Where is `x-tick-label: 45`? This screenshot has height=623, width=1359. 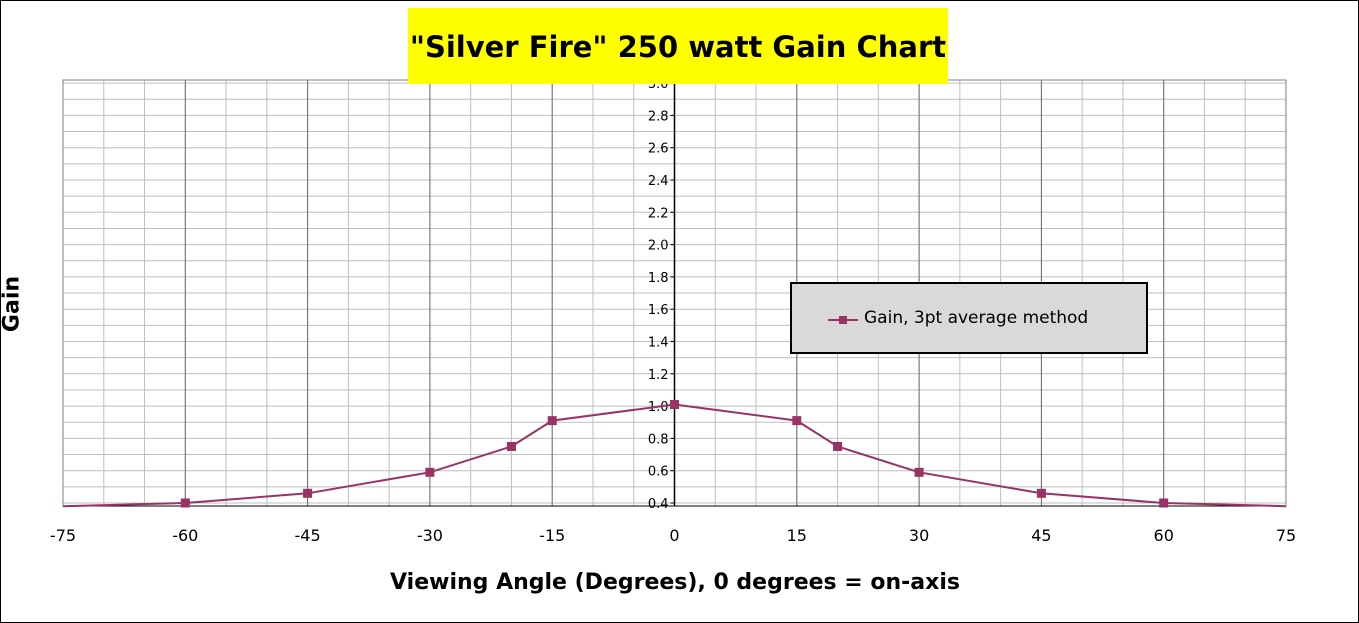 x-tick-label: 45 is located at coordinates (1041, 535).